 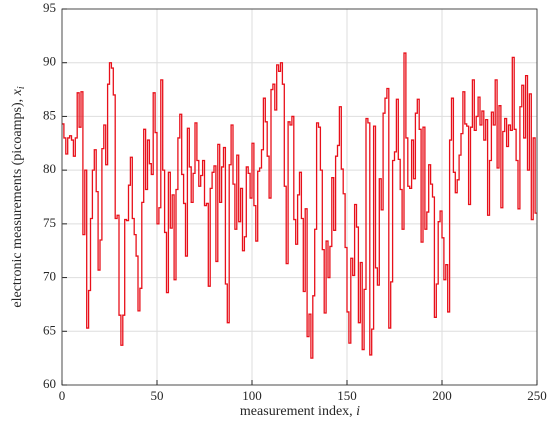 What do you see at coordinates (157, 395) in the screenshot?
I see `x-tick-label: 50` at bounding box center [157, 395].